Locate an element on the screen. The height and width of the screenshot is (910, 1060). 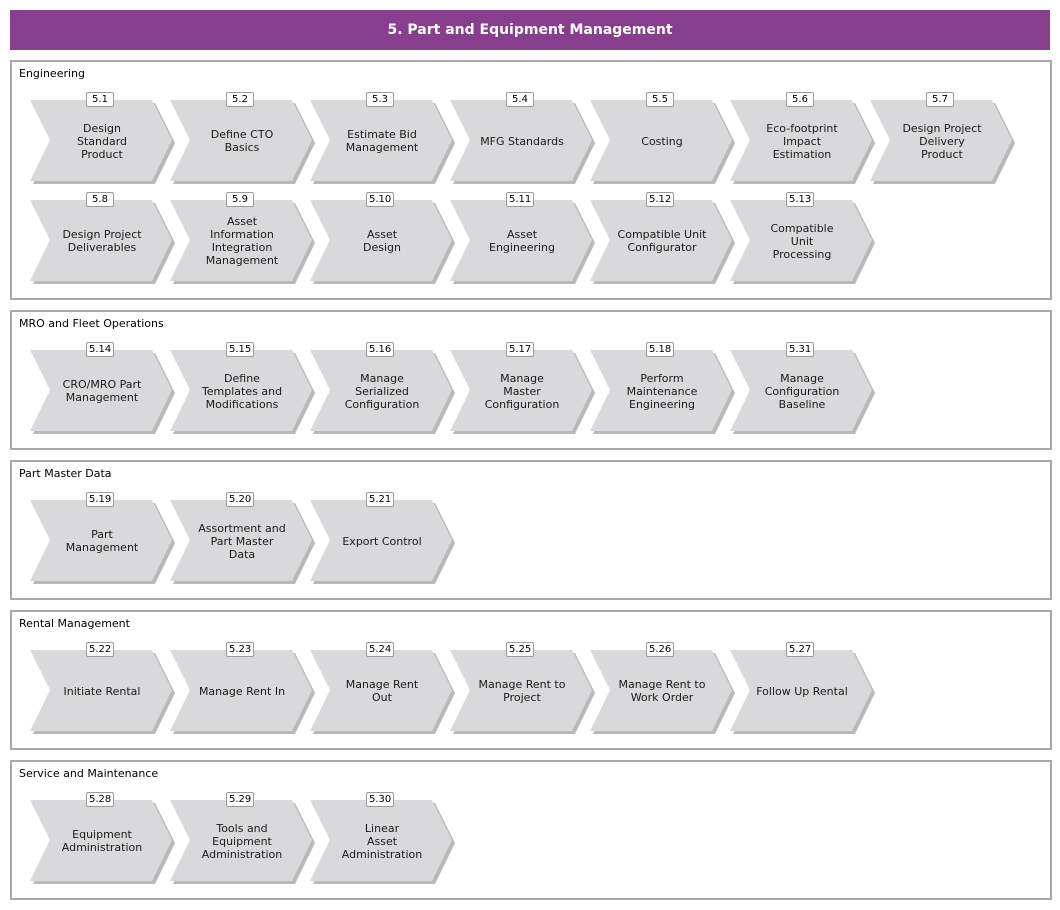
step-number-badge: 5.30 is located at coordinates (380, 799).